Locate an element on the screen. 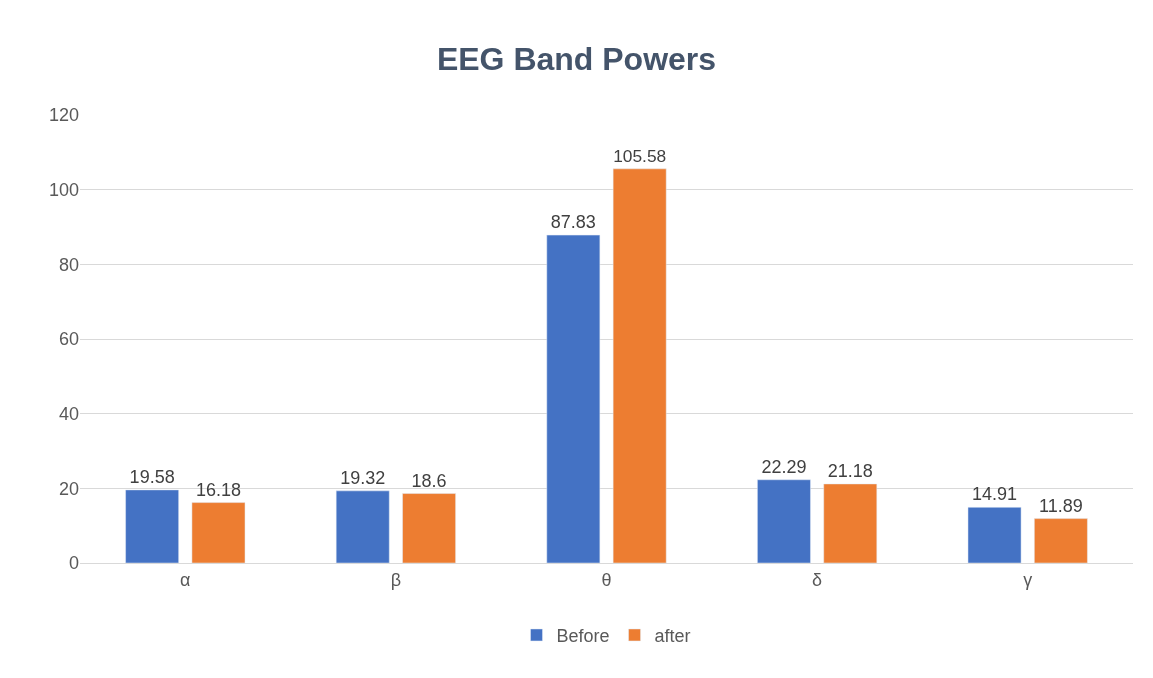  x-tick-label: θ is located at coordinates (606, 579).